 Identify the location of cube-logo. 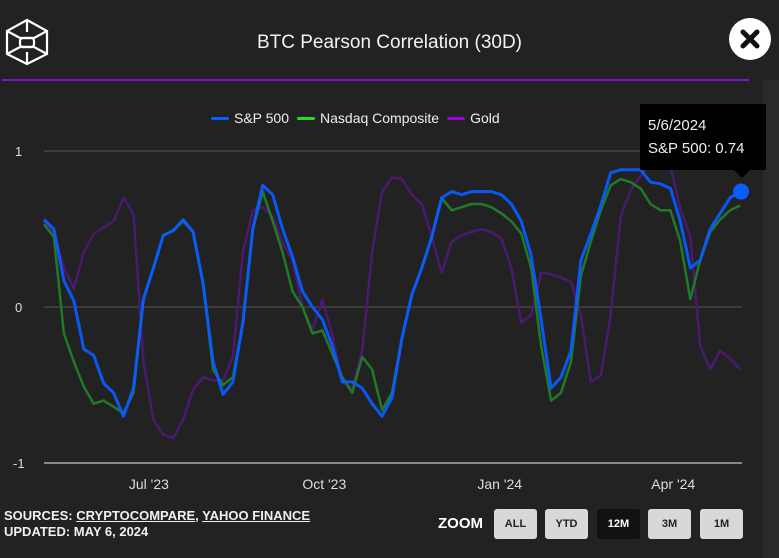
(27, 42).